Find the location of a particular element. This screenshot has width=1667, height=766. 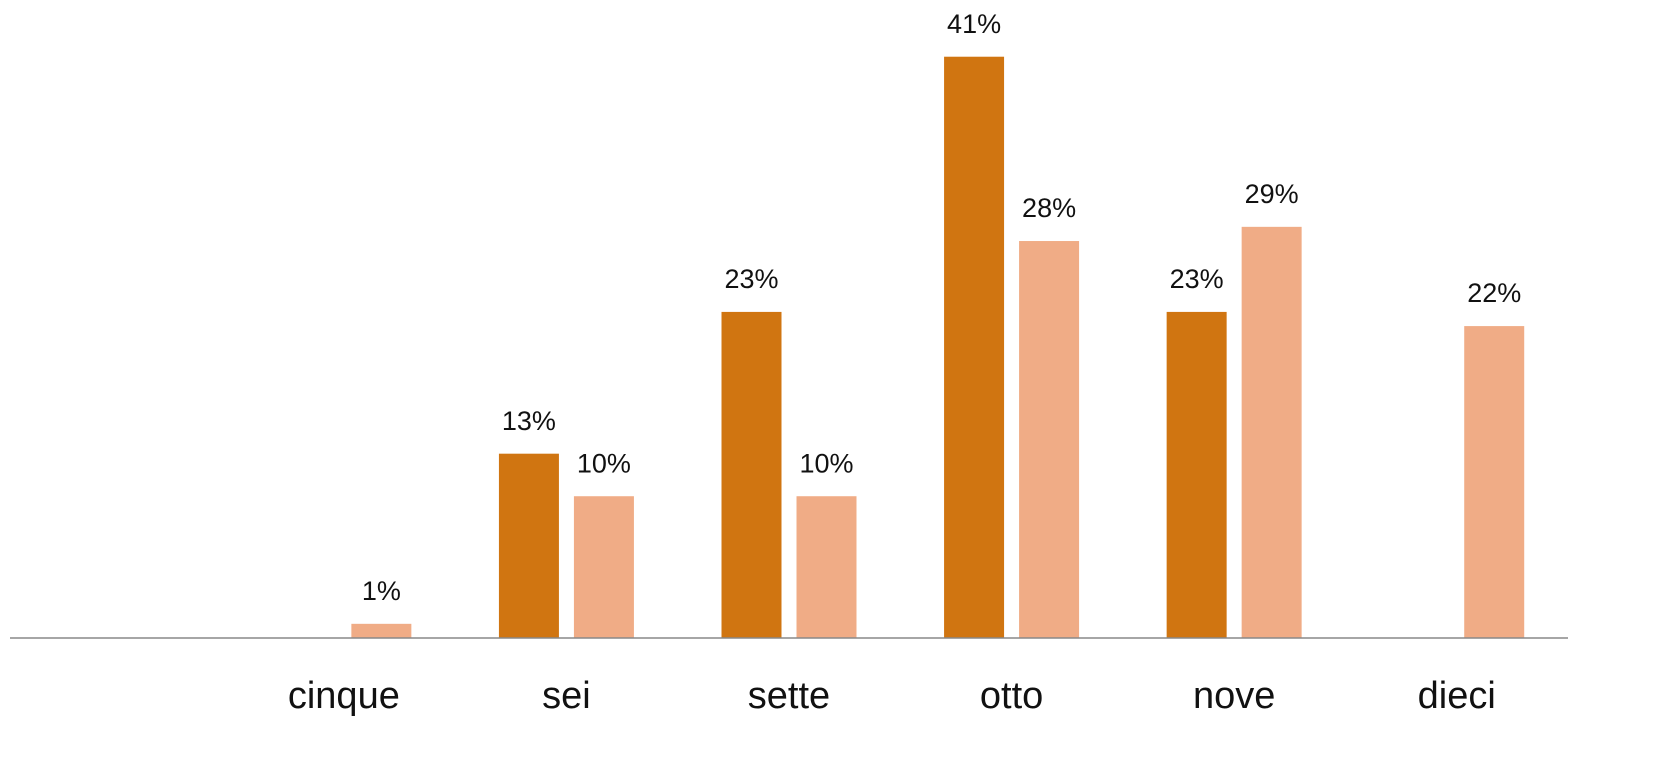

x-tick-label: dieci is located at coordinates (1457, 696).